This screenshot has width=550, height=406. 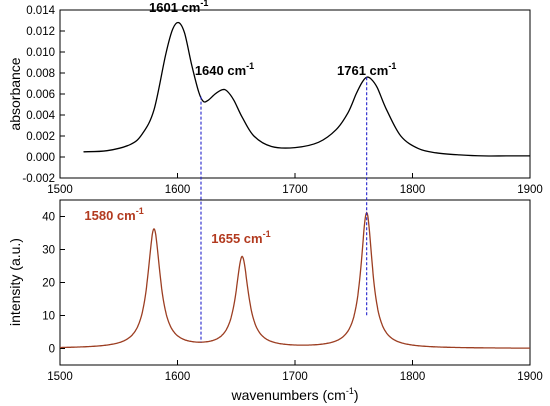 What do you see at coordinates (178, 190) in the screenshot?
I see `absorbance-x-tick-label: 1600` at bounding box center [178, 190].